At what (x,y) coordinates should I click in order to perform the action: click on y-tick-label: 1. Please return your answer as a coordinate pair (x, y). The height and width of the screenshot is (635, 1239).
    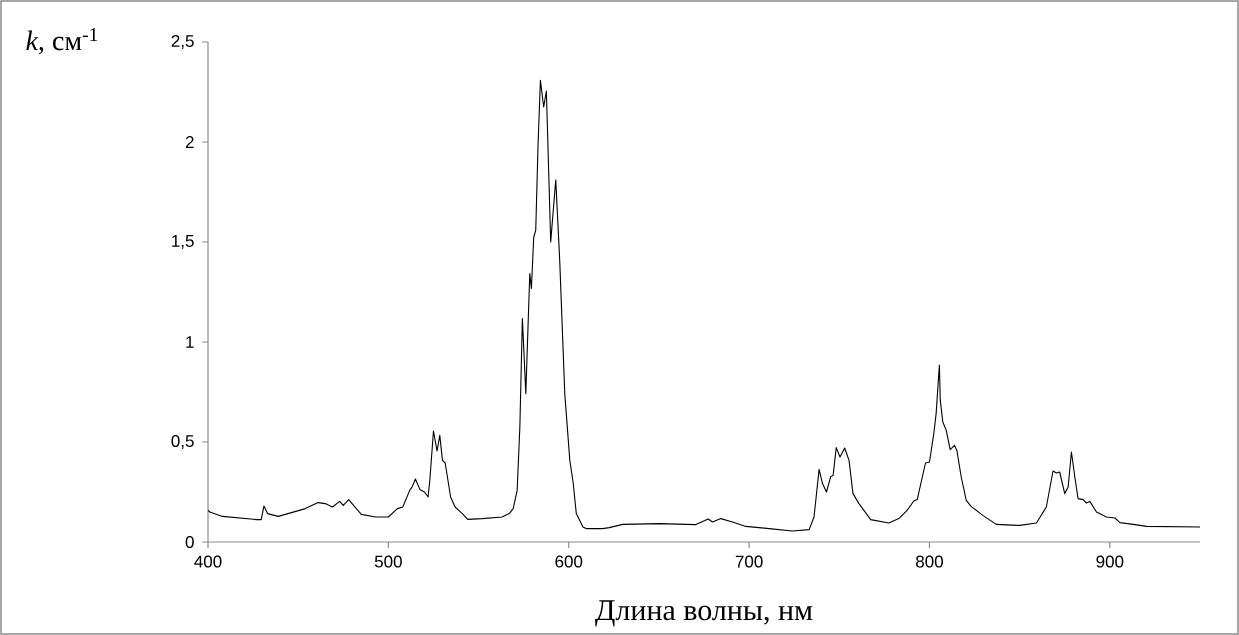
    Looking at the image, I should click on (190, 342).